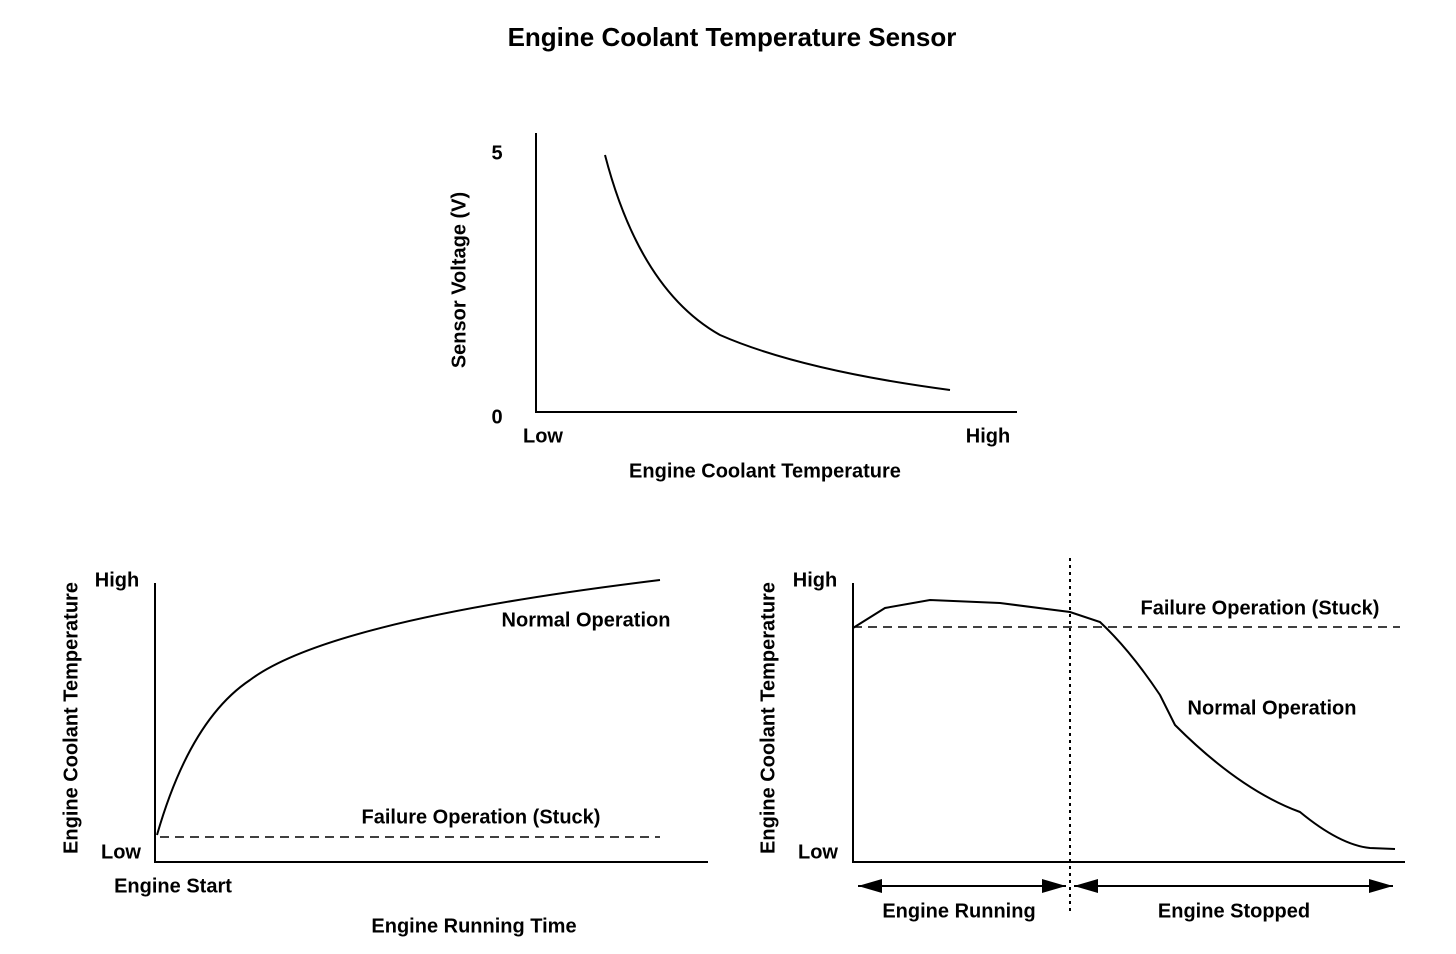  I want to click on curve, so click(777, 272).